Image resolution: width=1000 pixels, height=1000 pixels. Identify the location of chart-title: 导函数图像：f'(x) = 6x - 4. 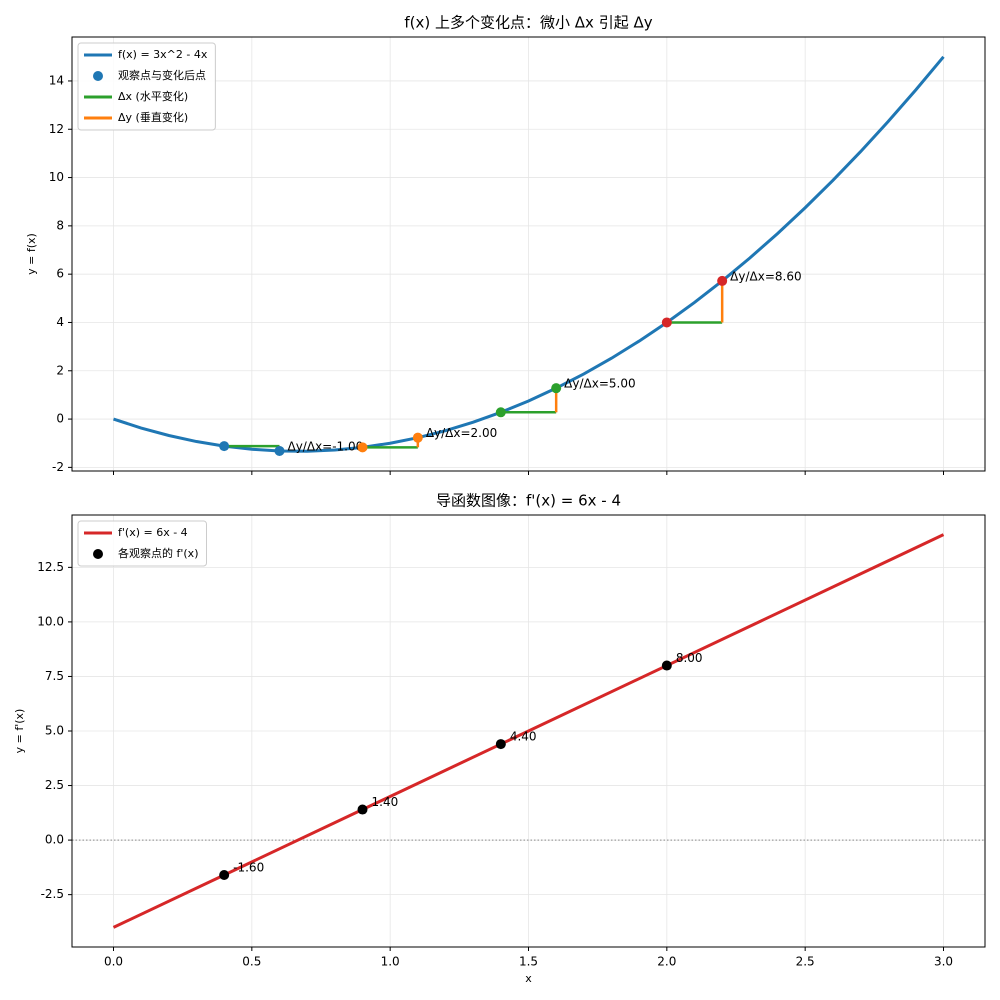
(528, 501).